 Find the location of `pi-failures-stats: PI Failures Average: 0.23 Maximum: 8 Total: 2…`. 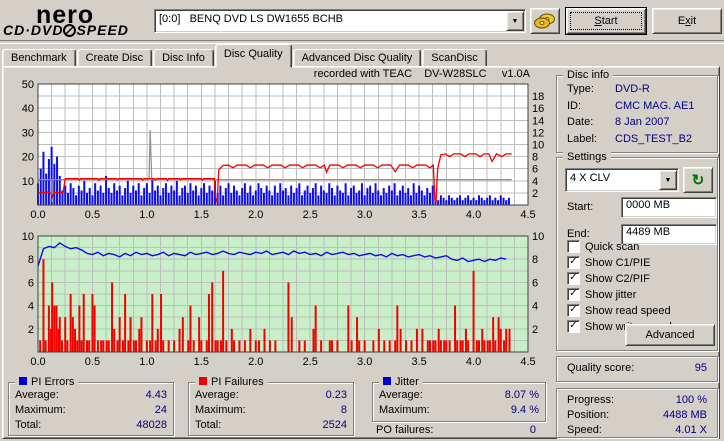

pi-failures-stats: PI Failures Average: 0.23 Maximum: 8 Total: 2… is located at coordinates (271, 406).